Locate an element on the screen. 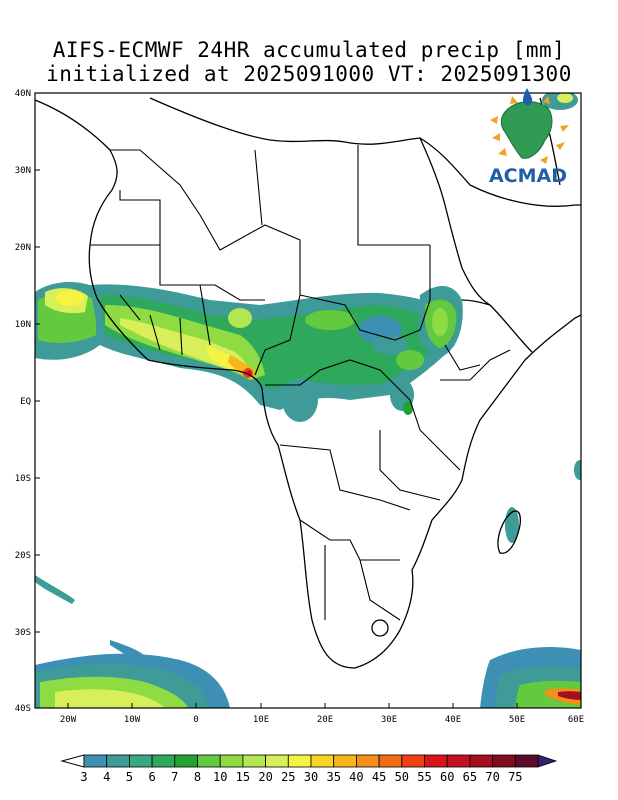  colorbar-label: 8 is located at coordinates (197, 777).